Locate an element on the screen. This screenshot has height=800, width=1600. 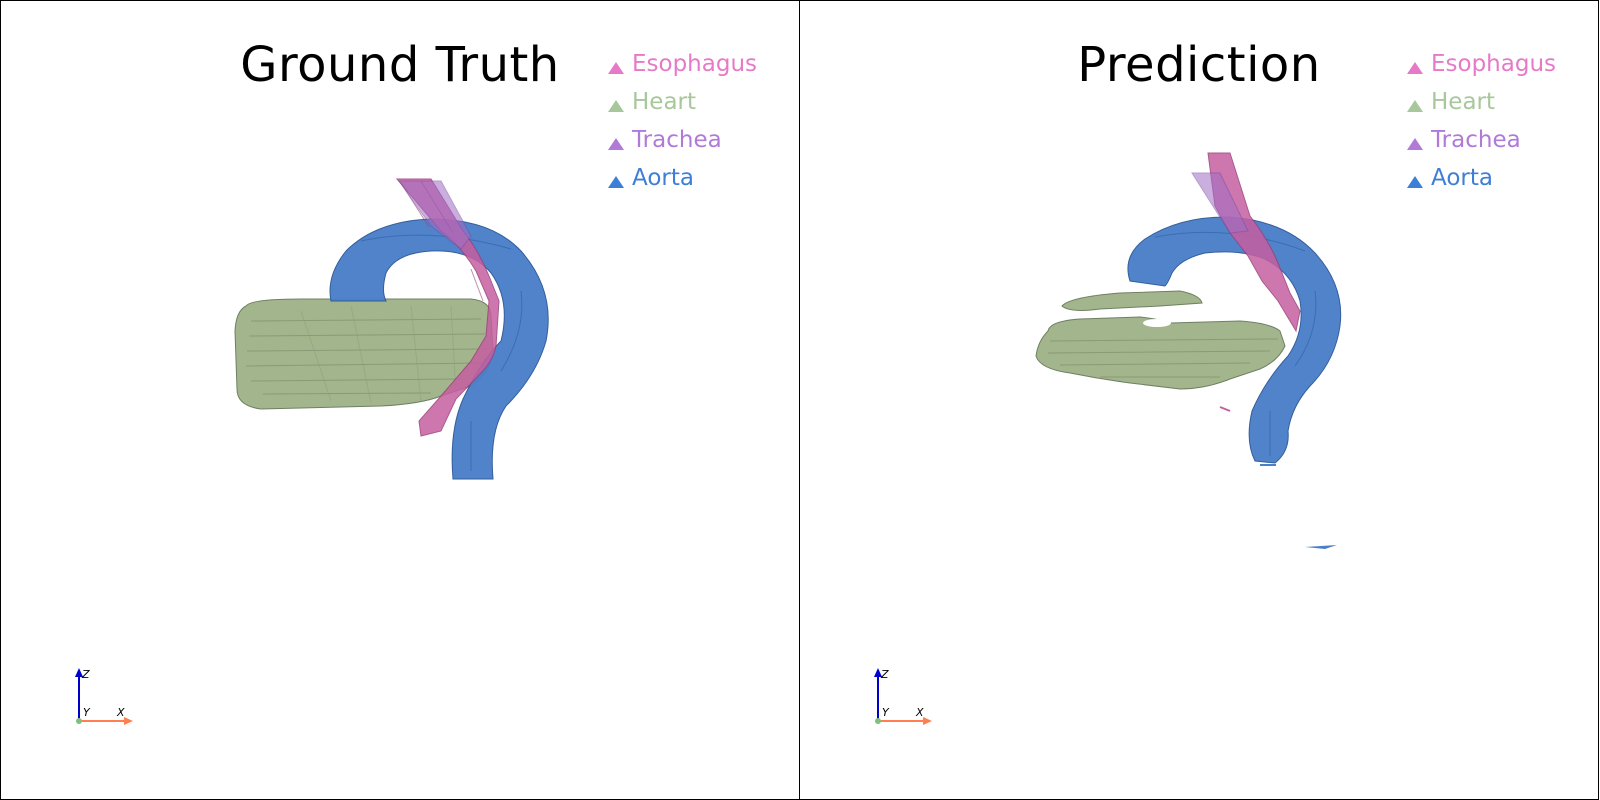
panel-title: Ground Truth is located at coordinates (400, 65).